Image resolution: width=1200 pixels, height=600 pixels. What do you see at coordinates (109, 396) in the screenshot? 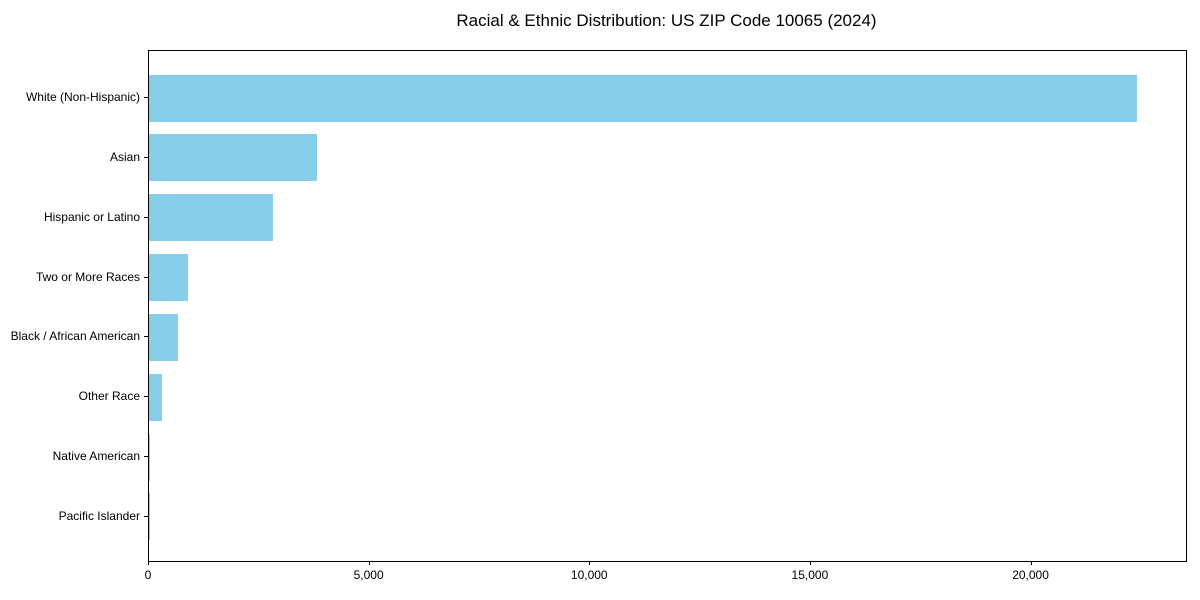
I see `y-tick-label: Other Race` at bounding box center [109, 396].